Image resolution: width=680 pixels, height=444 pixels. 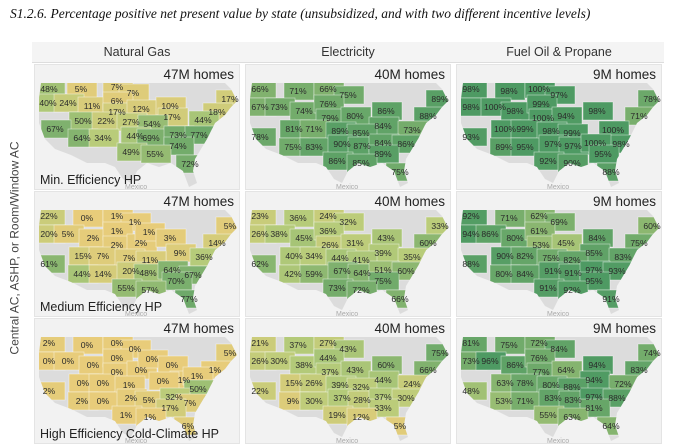 What do you see at coordinates (279, 361) in the screenshot?
I see `state-percentage-label: 30%` at bounding box center [279, 361].